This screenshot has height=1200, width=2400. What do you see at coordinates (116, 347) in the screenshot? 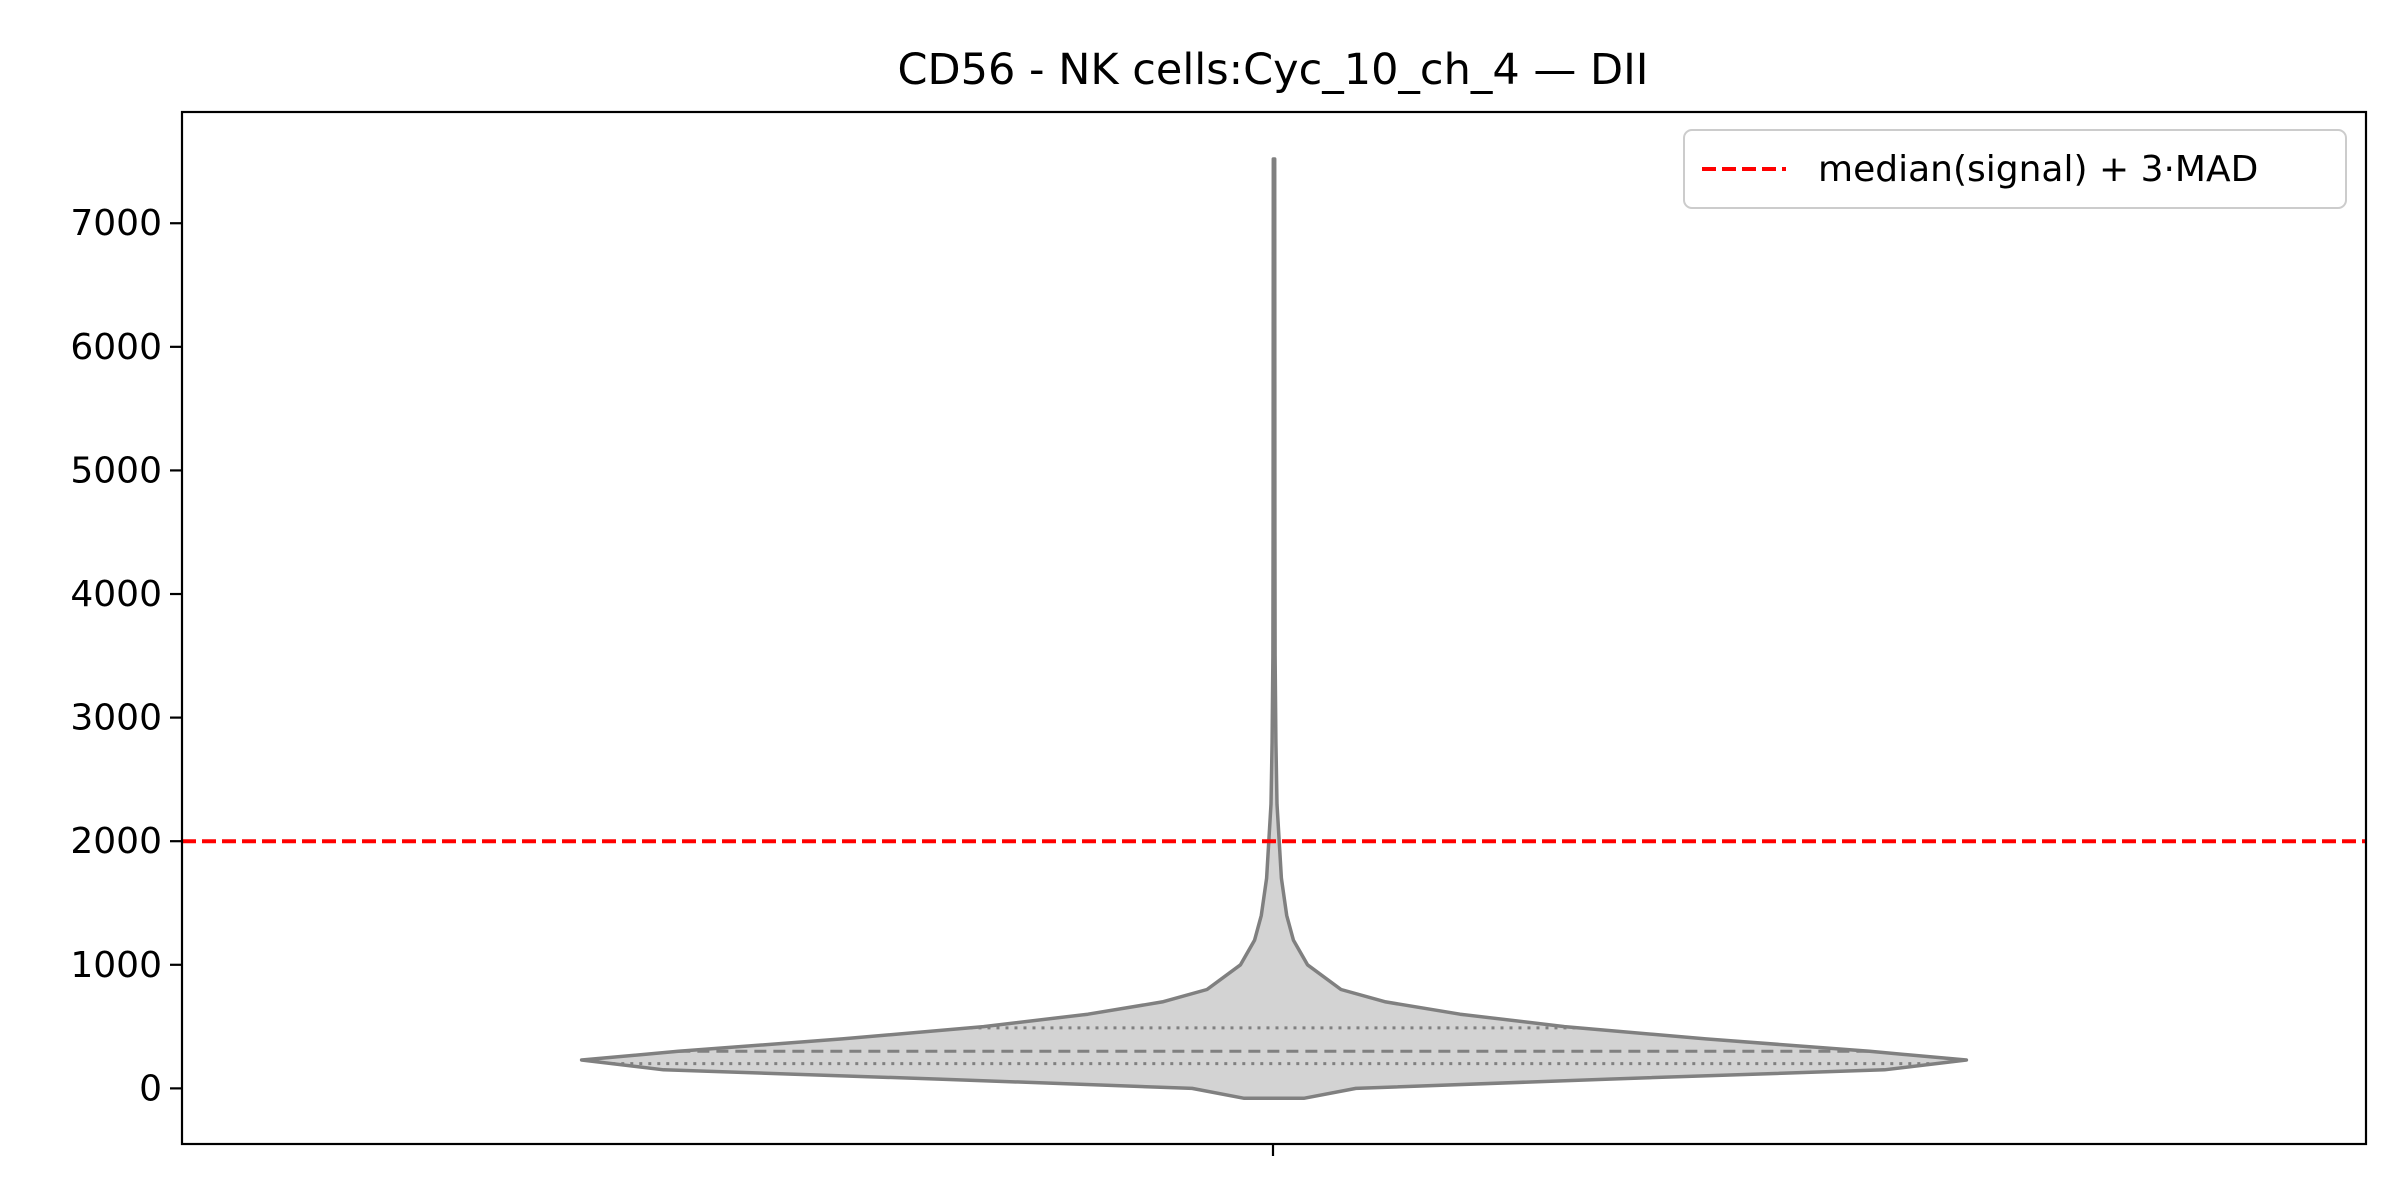
I see `y-tick-label: 6000` at bounding box center [116, 347].